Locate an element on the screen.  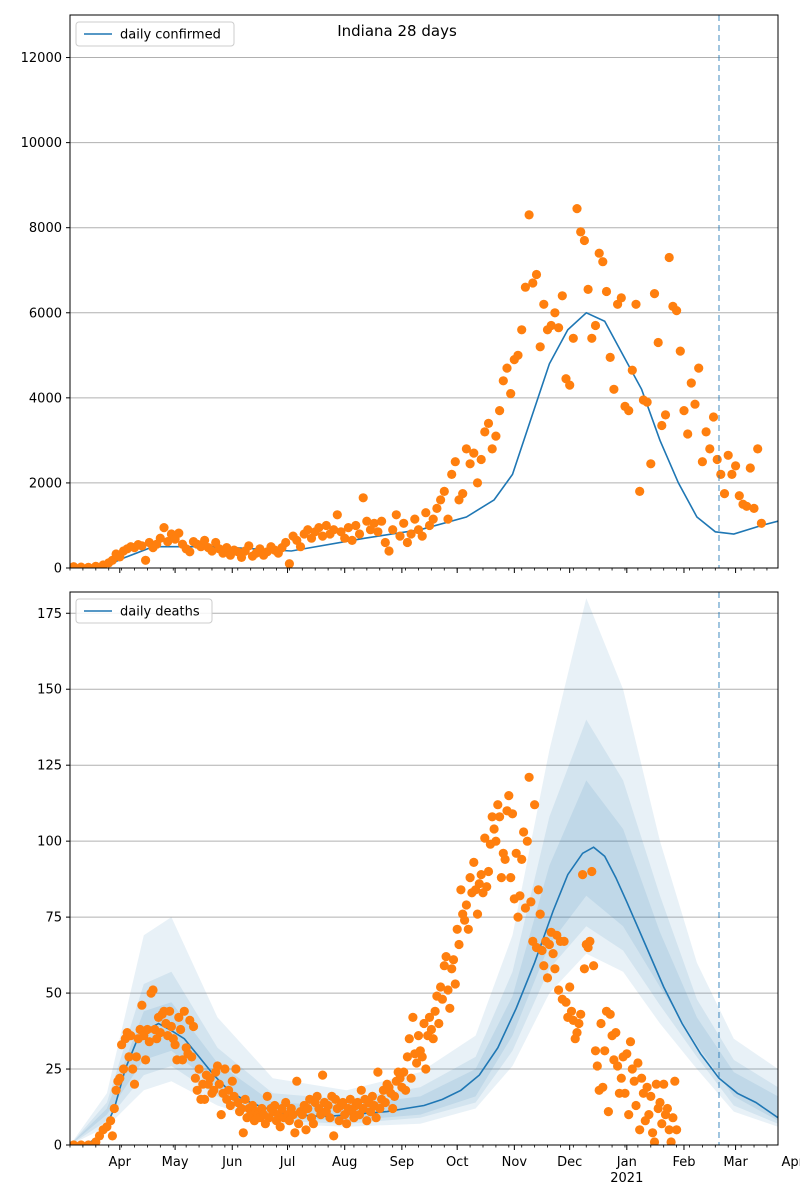
y-tick-label: 75 is located at coordinates (53, 918).